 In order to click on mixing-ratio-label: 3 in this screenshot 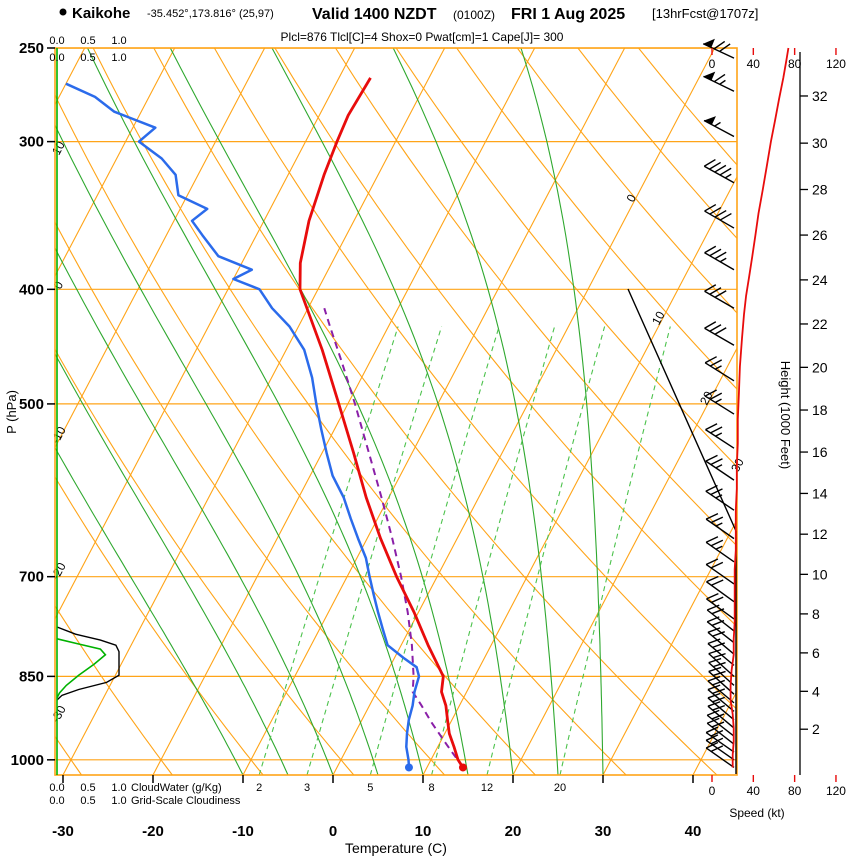, I will do `click(307, 788)`.